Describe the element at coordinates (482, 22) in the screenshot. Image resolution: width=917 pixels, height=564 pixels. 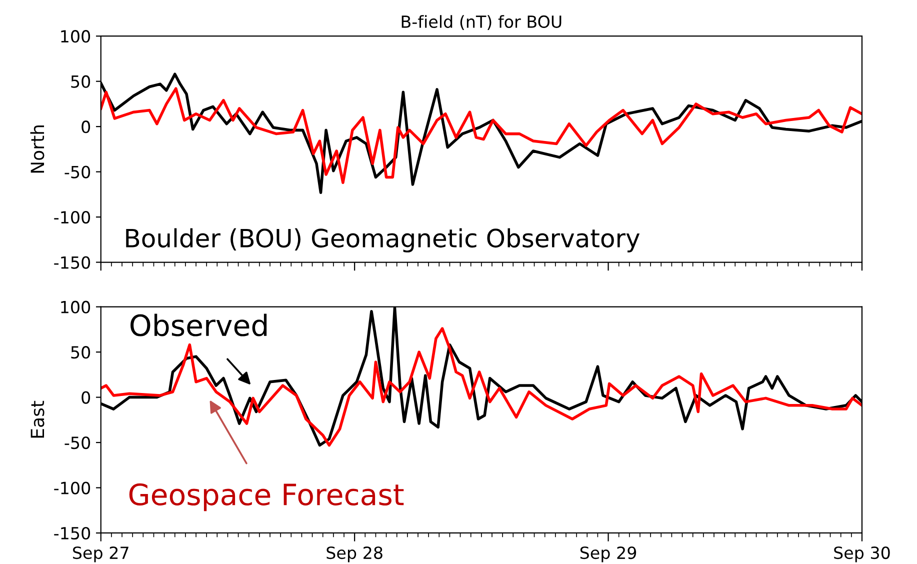
I see `chart-title: B-field (nT) for BOU` at that location.